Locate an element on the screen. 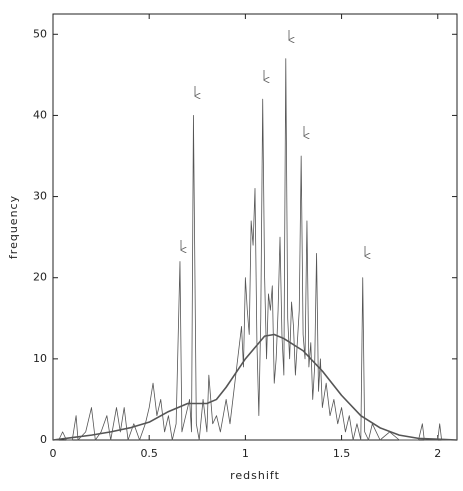 The width and height of the screenshot is (463, 491). y-tick-label: 20 is located at coordinates (40, 277).